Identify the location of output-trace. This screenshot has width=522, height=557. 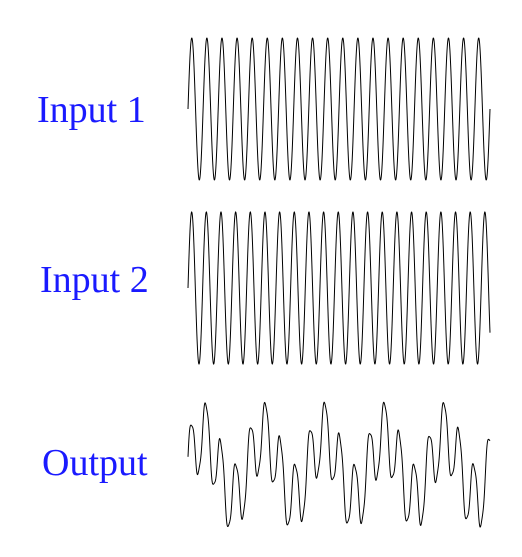
(339, 464).